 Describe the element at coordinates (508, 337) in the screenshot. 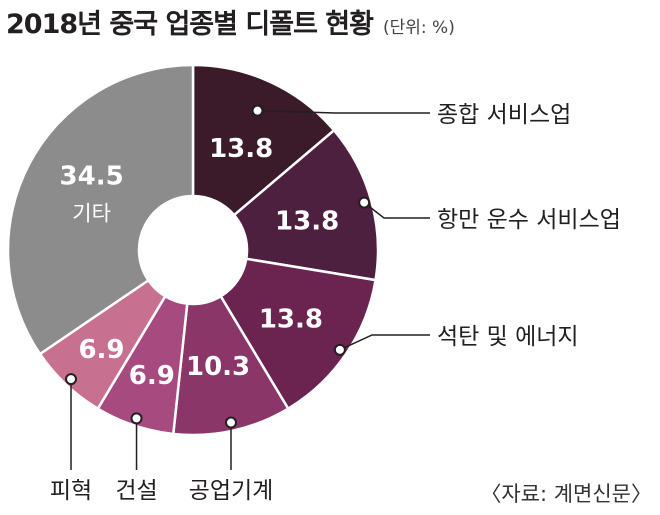

I see `category-label: 석탄 및 에너지` at that location.